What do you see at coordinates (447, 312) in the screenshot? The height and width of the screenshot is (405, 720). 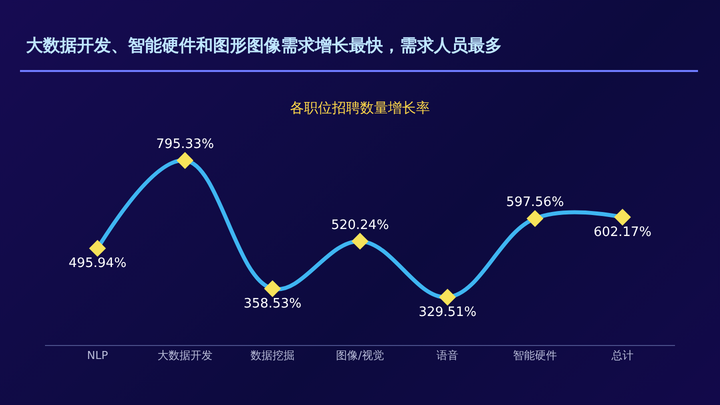 I see `data-label: 329.51%` at bounding box center [447, 312].